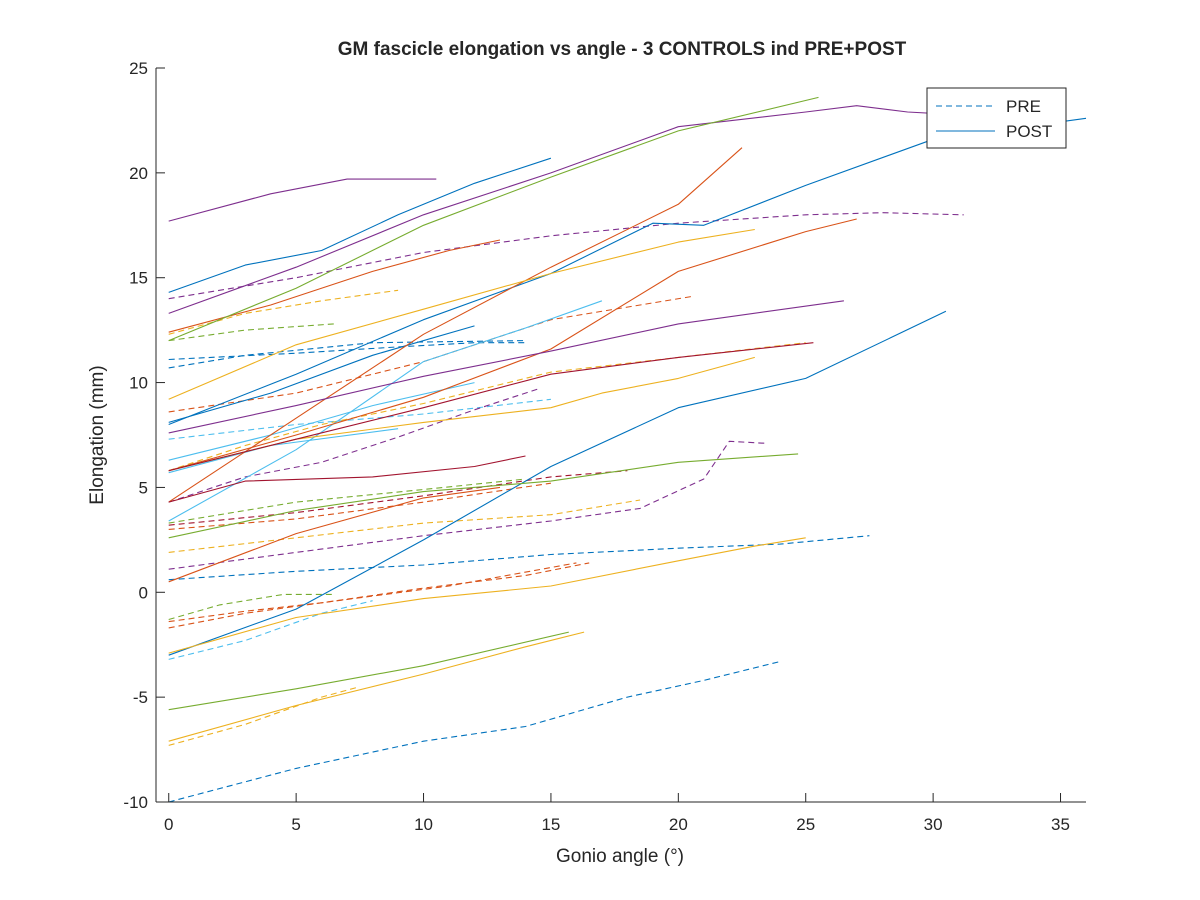 This screenshot has width=1200, height=900. I want to click on y-tick-label: 10, so click(138, 383).